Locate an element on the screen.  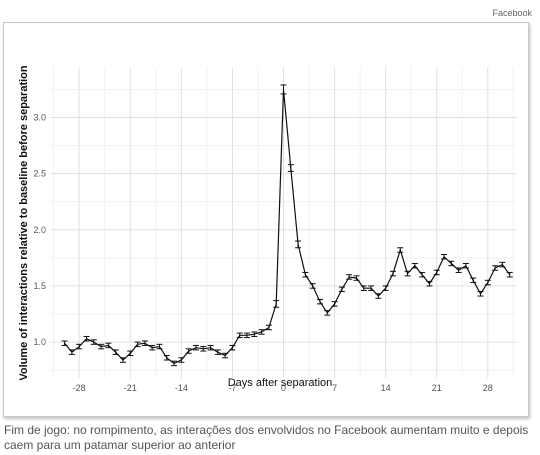
x-tick-label: 28 is located at coordinates (488, 388).